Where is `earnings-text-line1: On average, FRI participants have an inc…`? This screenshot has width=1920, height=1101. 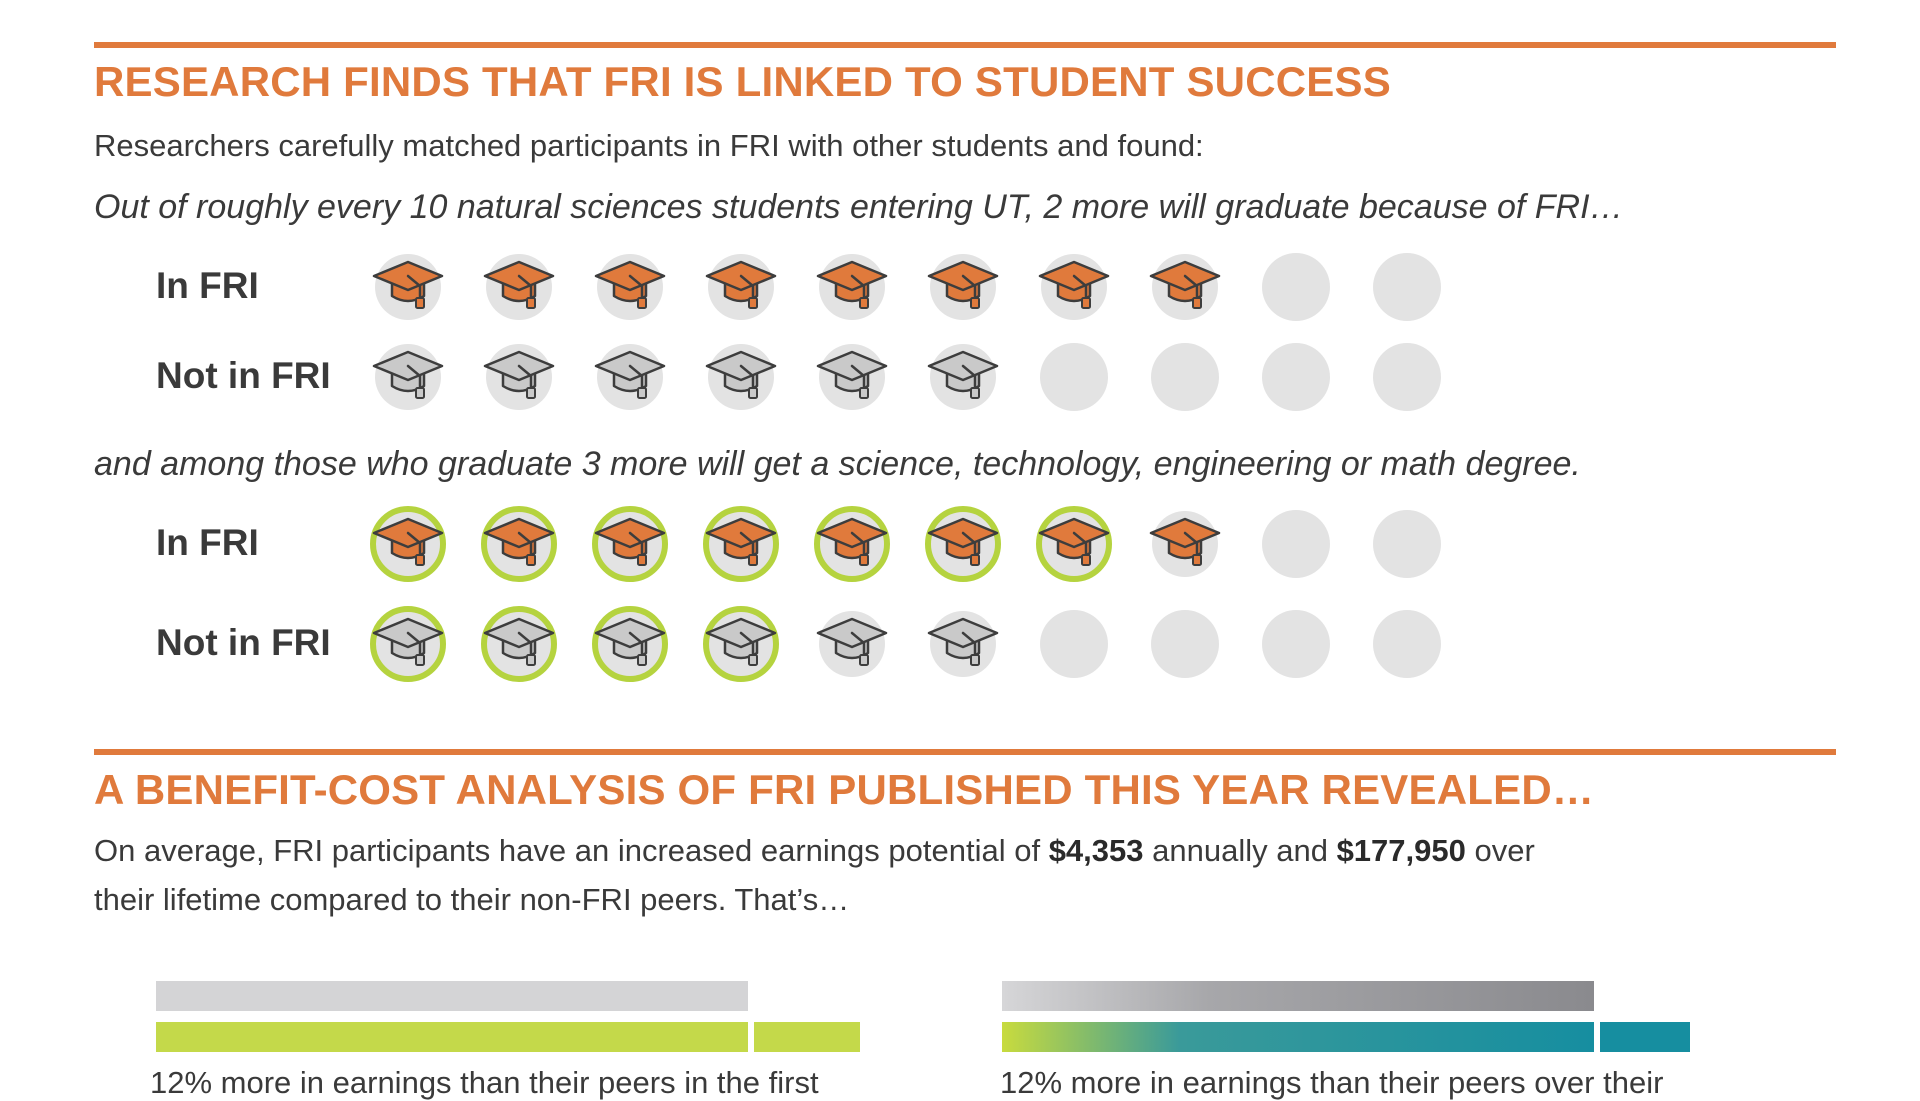
earnings-text-line1: On average, FRI participants have an inc… is located at coordinates (814, 851).